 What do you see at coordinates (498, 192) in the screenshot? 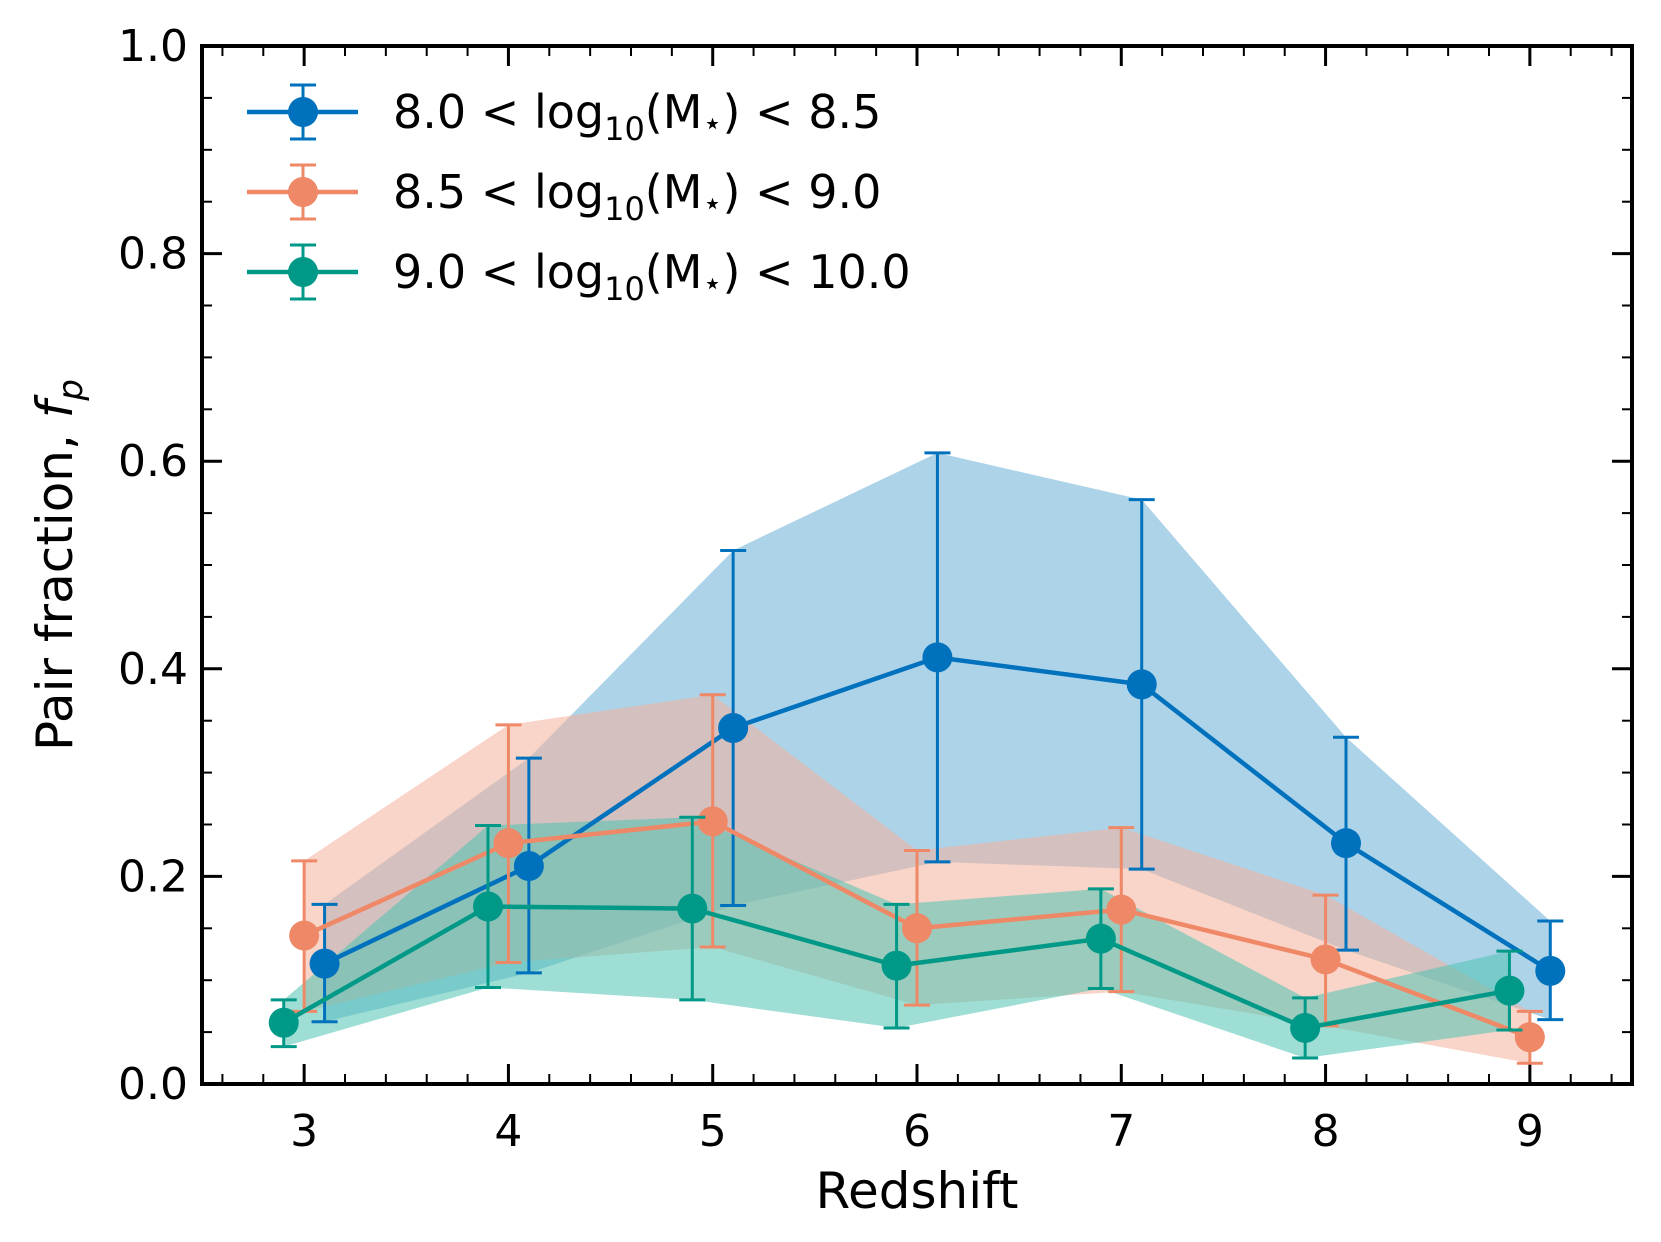
I see `legend-label-part: 8.5 < log` at bounding box center [498, 192].